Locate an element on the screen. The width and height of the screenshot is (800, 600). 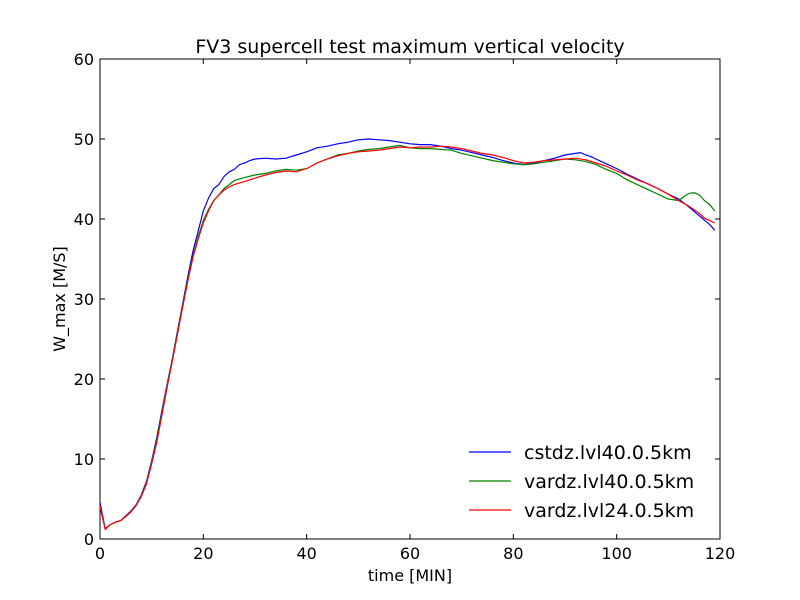
legend-label: vardz.lvl24.0.5km is located at coordinates (609, 511).